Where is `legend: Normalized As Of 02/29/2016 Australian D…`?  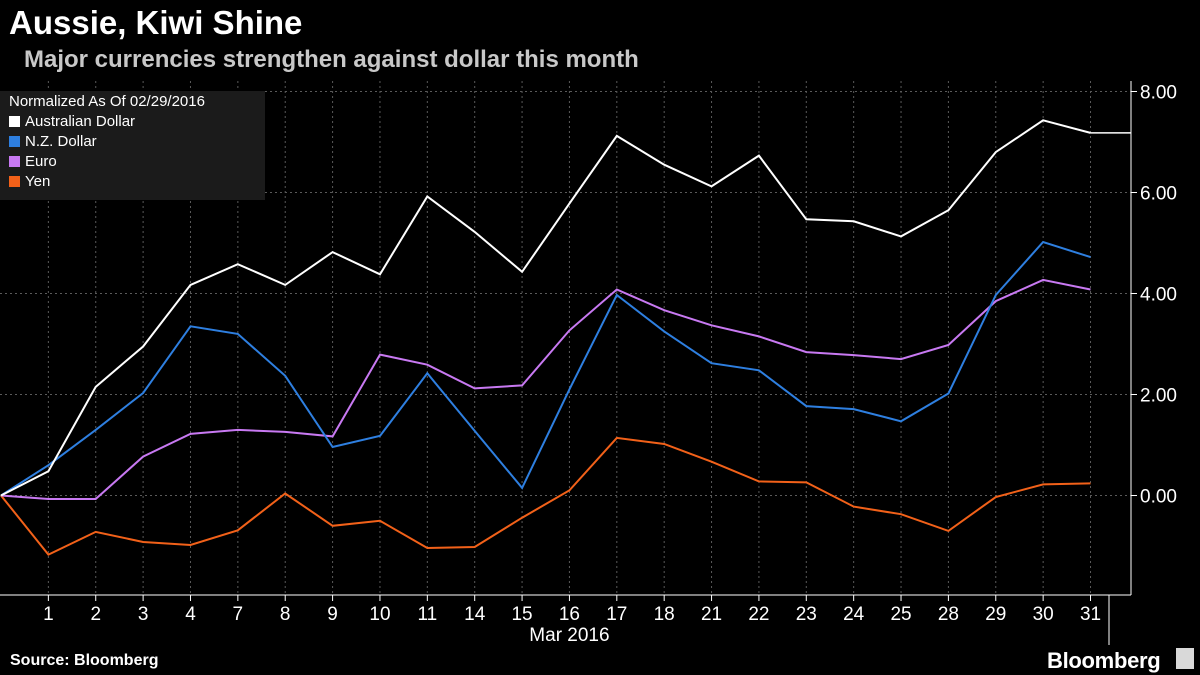 legend: Normalized As Of 02/29/2016 Australian D… is located at coordinates (132, 145).